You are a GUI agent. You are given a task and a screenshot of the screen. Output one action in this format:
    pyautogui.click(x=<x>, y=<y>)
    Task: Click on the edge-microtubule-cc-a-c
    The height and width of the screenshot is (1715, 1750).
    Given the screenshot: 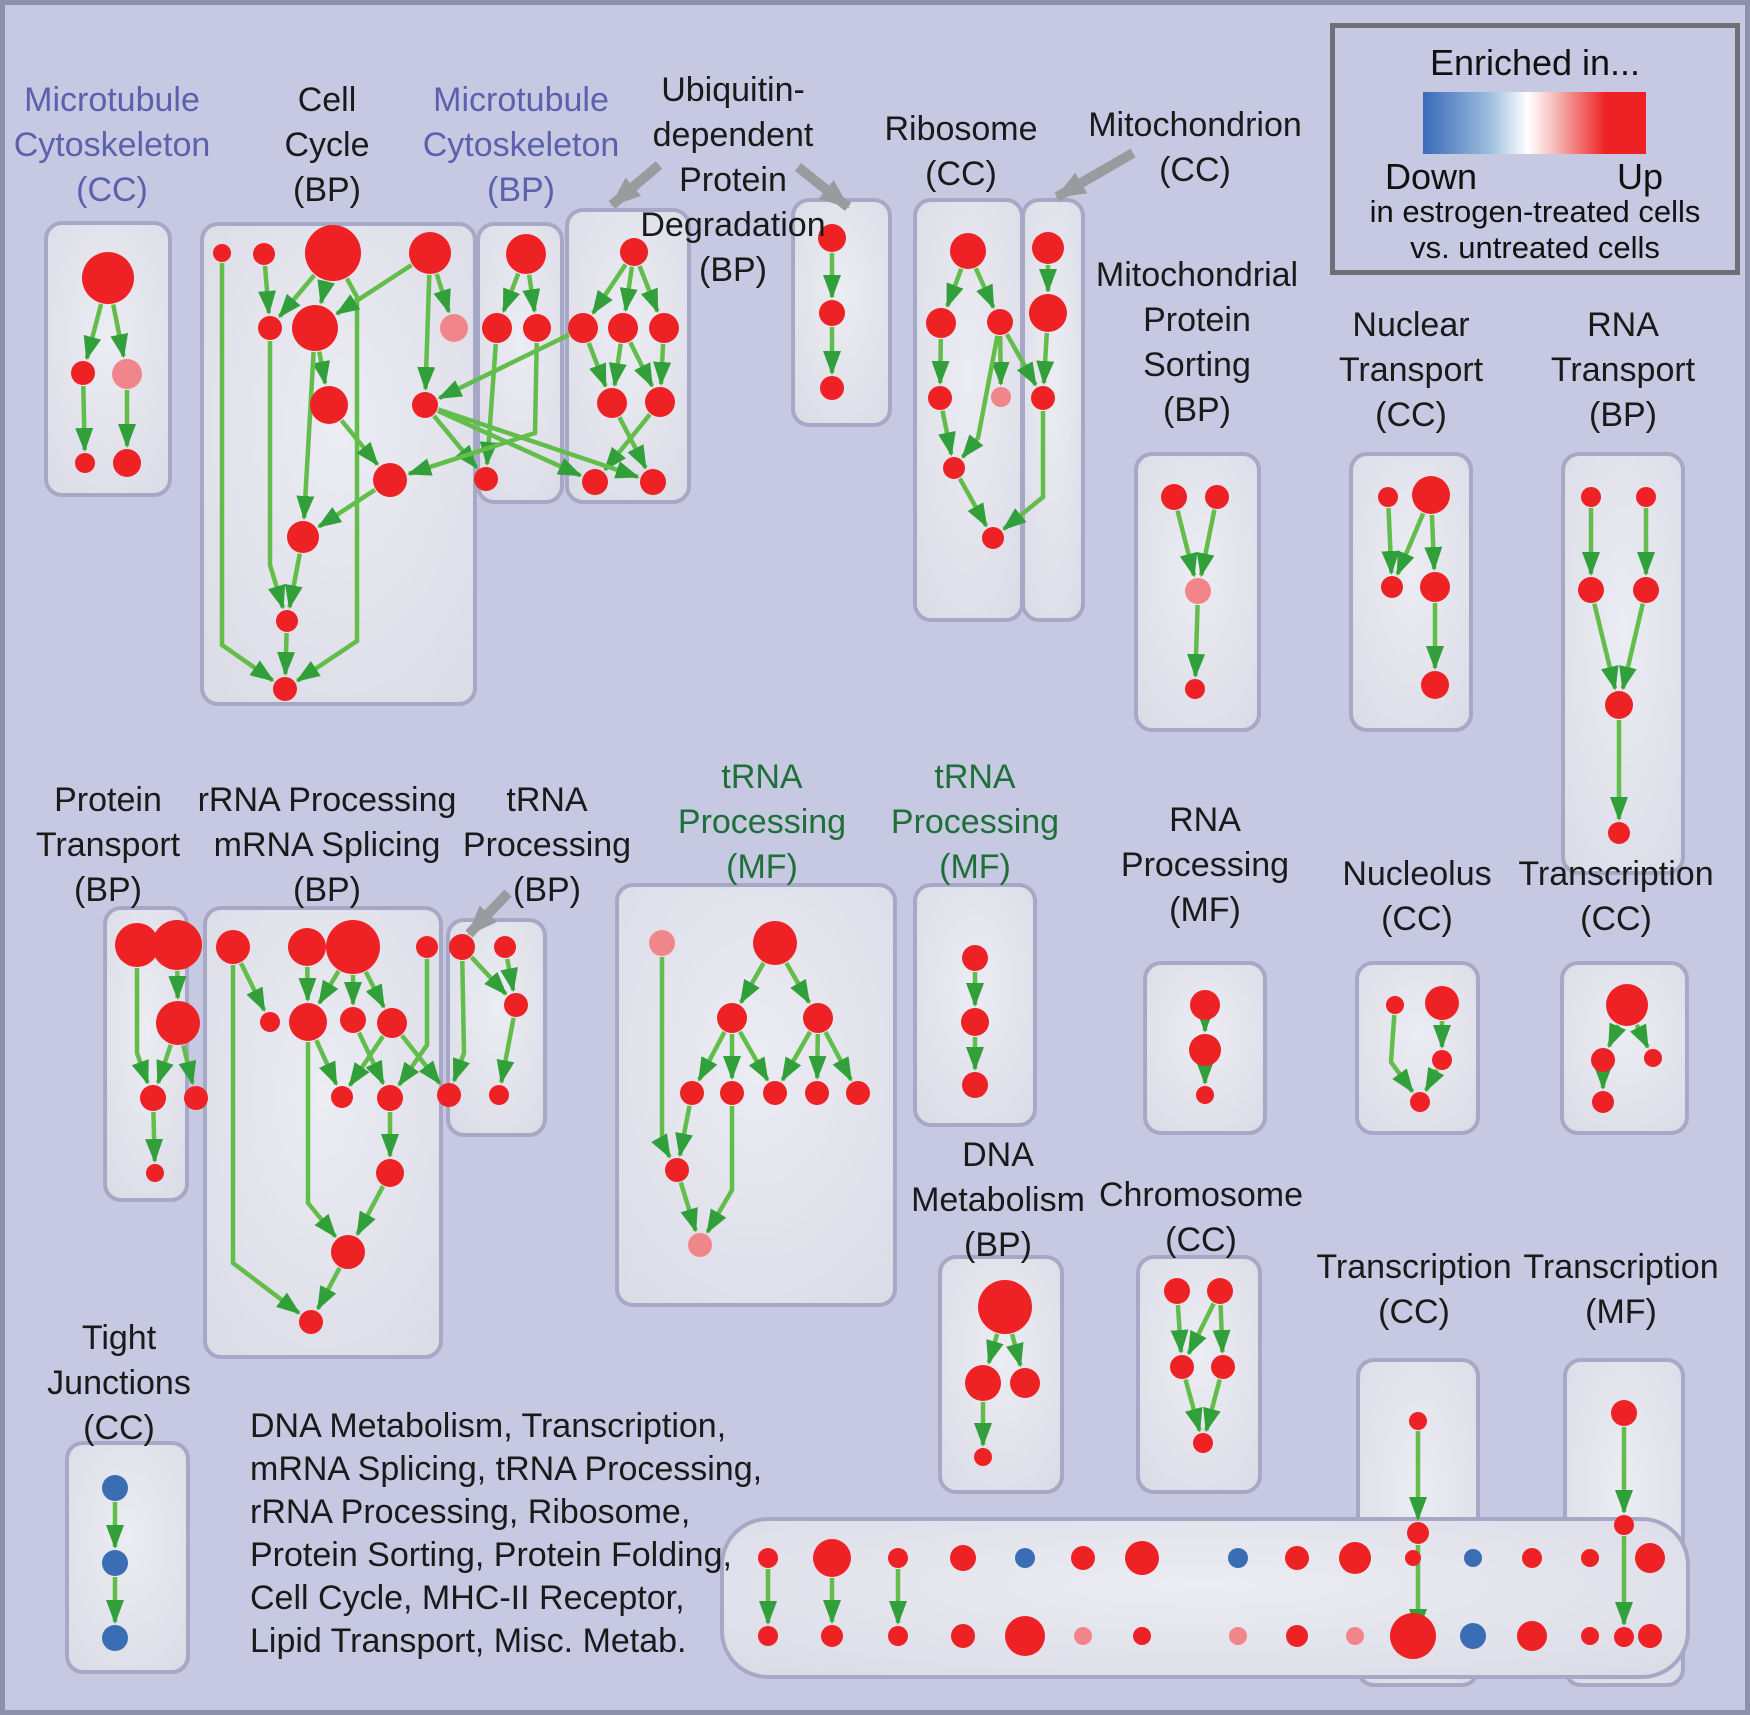 What is the action you would take?
    pyautogui.click(x=119, y=331)
    